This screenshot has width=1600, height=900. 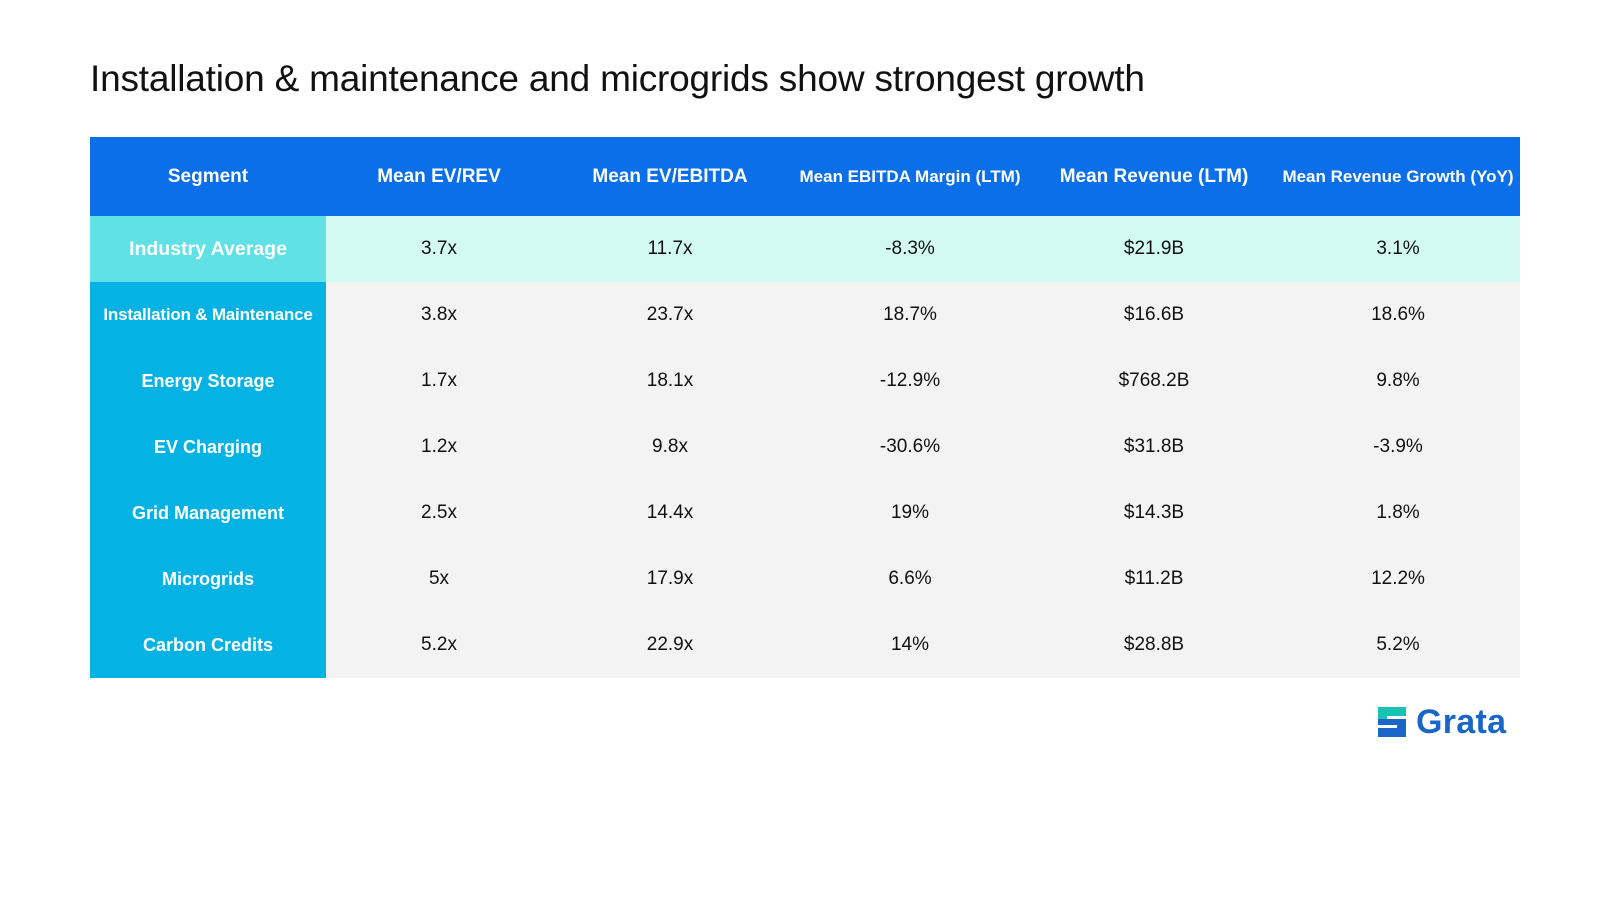 I want to click on revenue-growth-cell: 9.8%, so click(x=1398, y=381).